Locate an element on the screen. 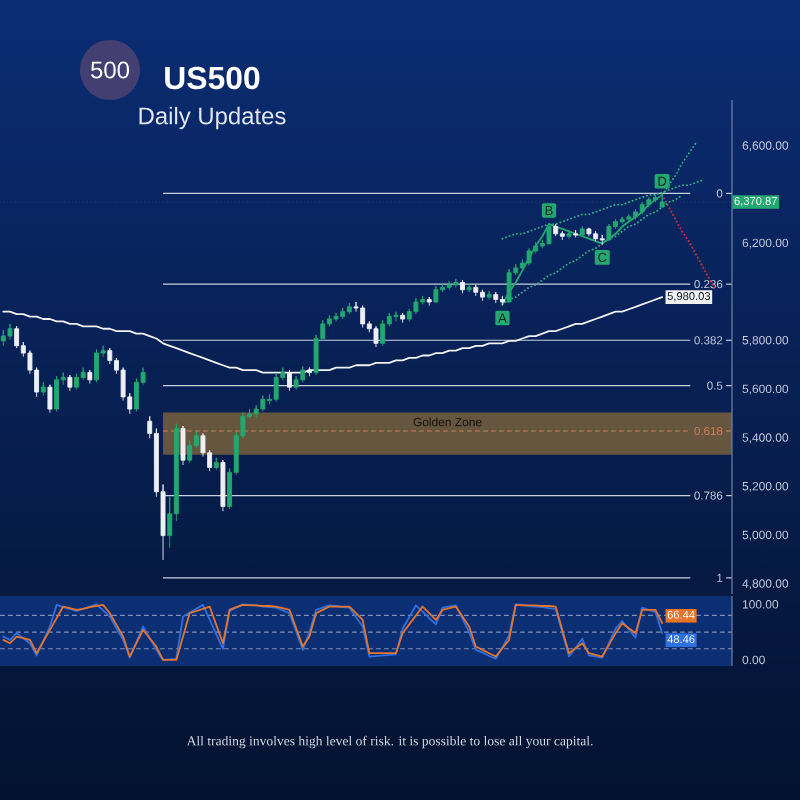  chart-title: US500 is located at coordinates (212, 78).